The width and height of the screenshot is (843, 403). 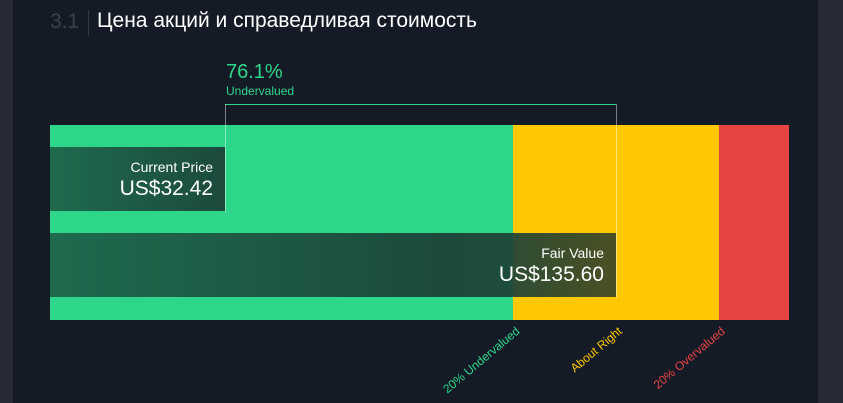 What do you see at coordinates (260, 91) in the screenshot?
I see `valuation-status: Undervalued` at bounding box center [260, 91].